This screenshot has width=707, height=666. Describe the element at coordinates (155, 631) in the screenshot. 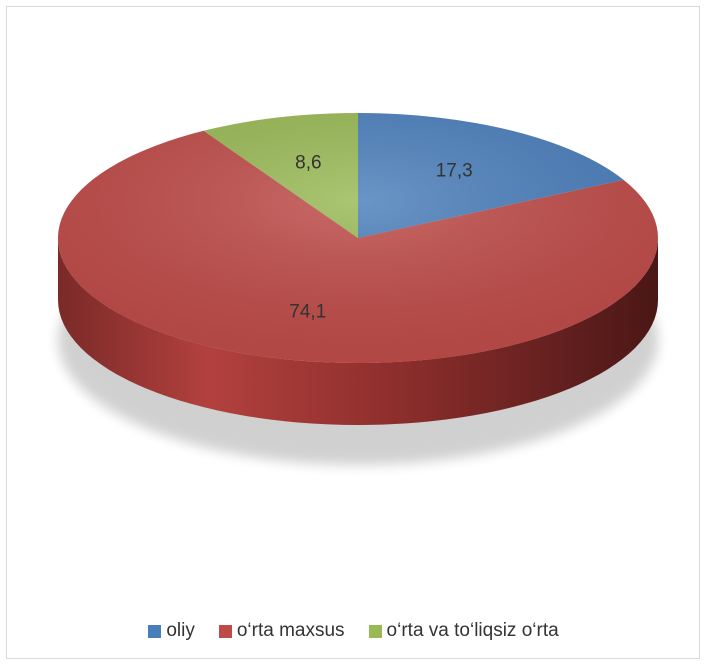

I see `legend-swatch-oliy` at that location.